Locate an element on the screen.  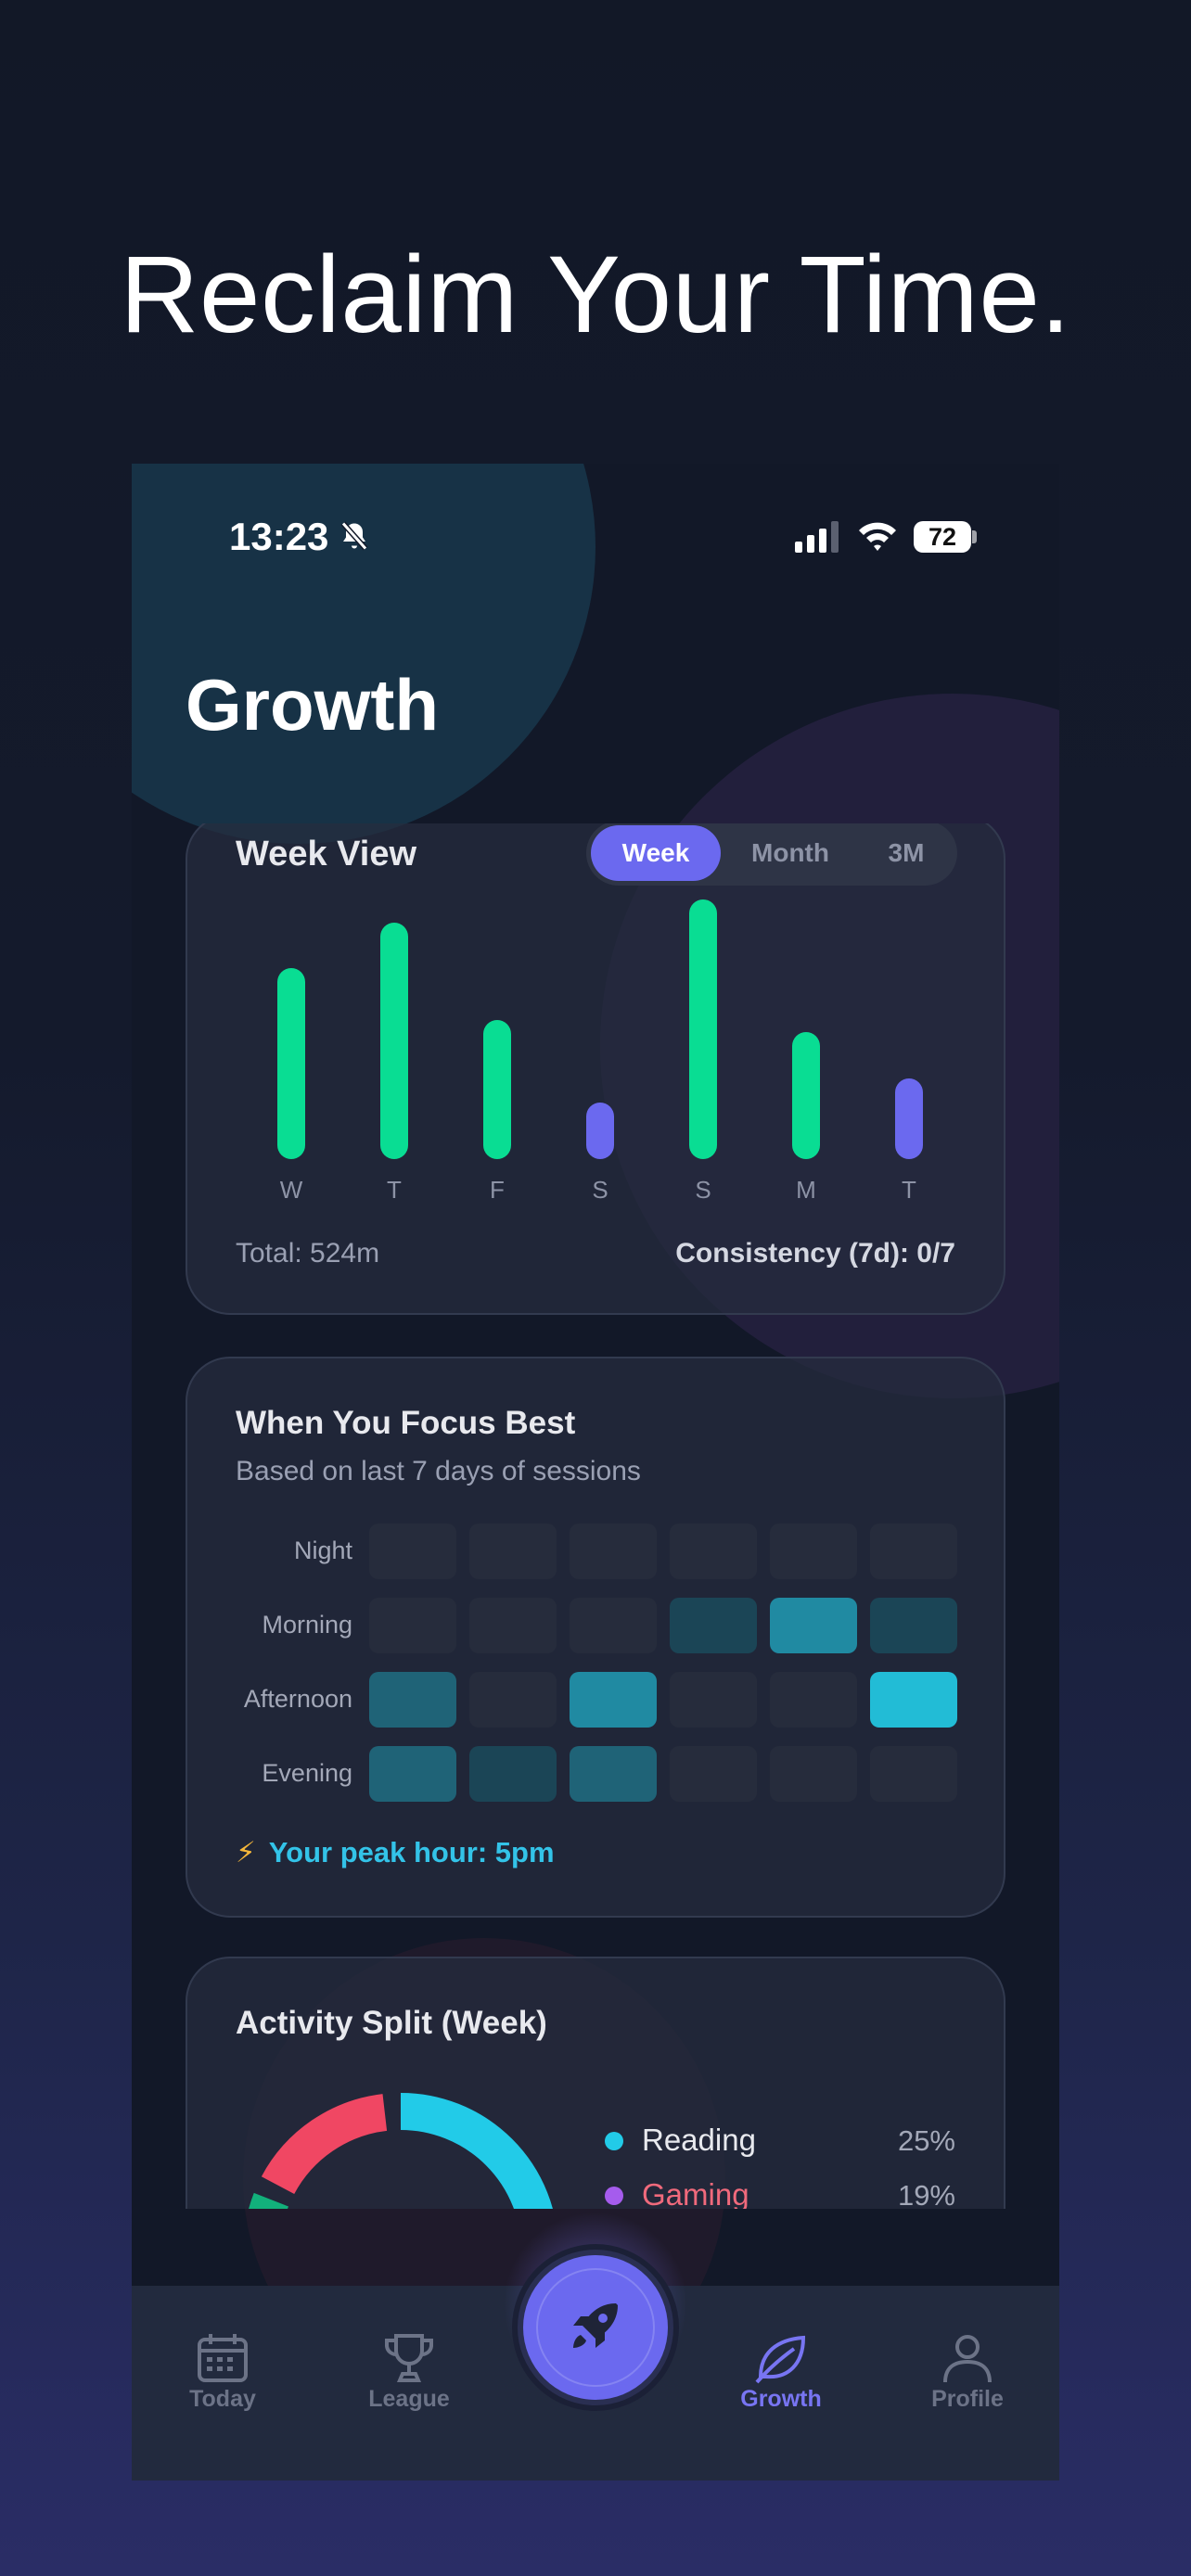
legend-gaming-percent: 19% is located at coordinates (926, 2194).